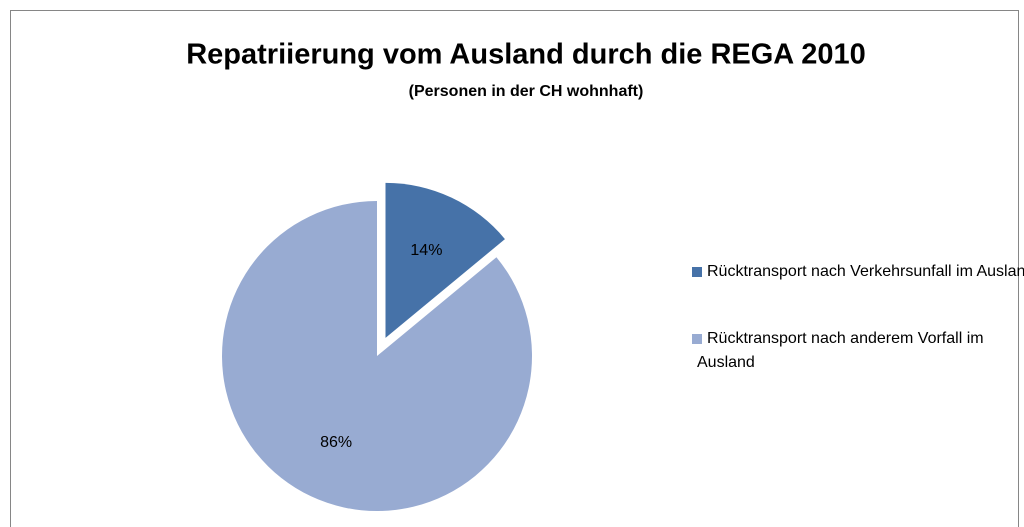  I want to click on pie-slice, so click(445, 260).